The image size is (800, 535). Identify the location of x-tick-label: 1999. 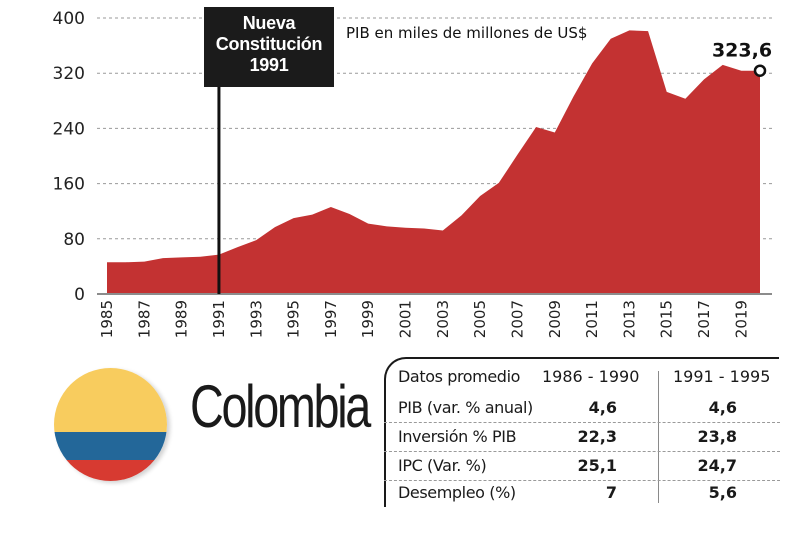
(368, 319).